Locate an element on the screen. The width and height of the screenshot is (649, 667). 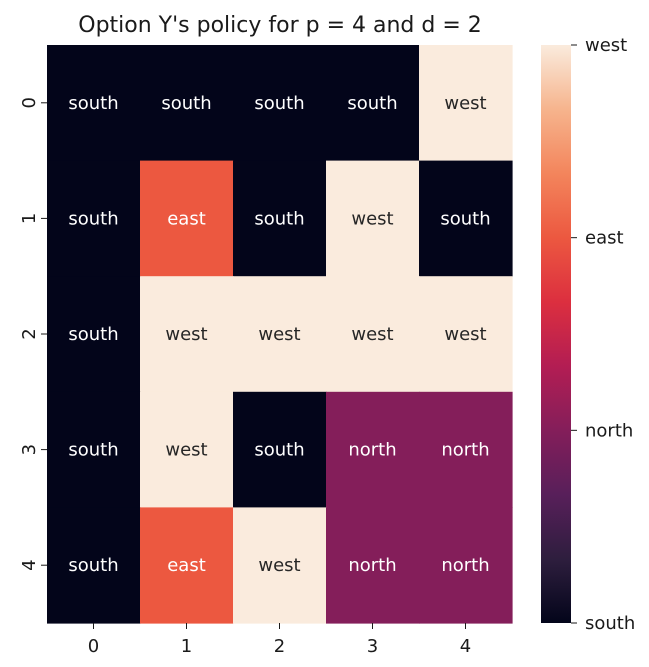
chart-title: Option Y's policy for p = 4 and d = 2 is located at coordinates (280, 25).